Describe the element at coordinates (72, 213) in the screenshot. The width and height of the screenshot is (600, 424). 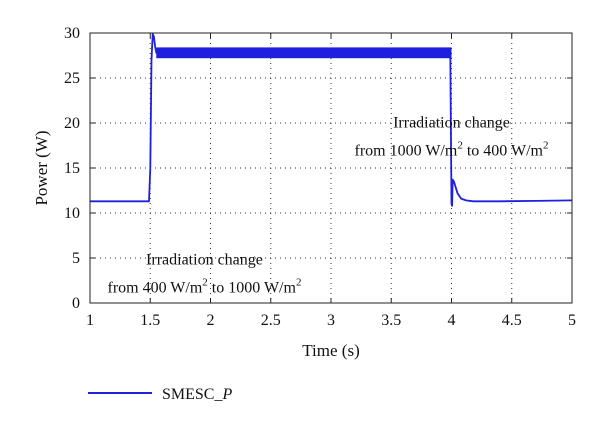
I see `y-tick-label: 10` at that location.